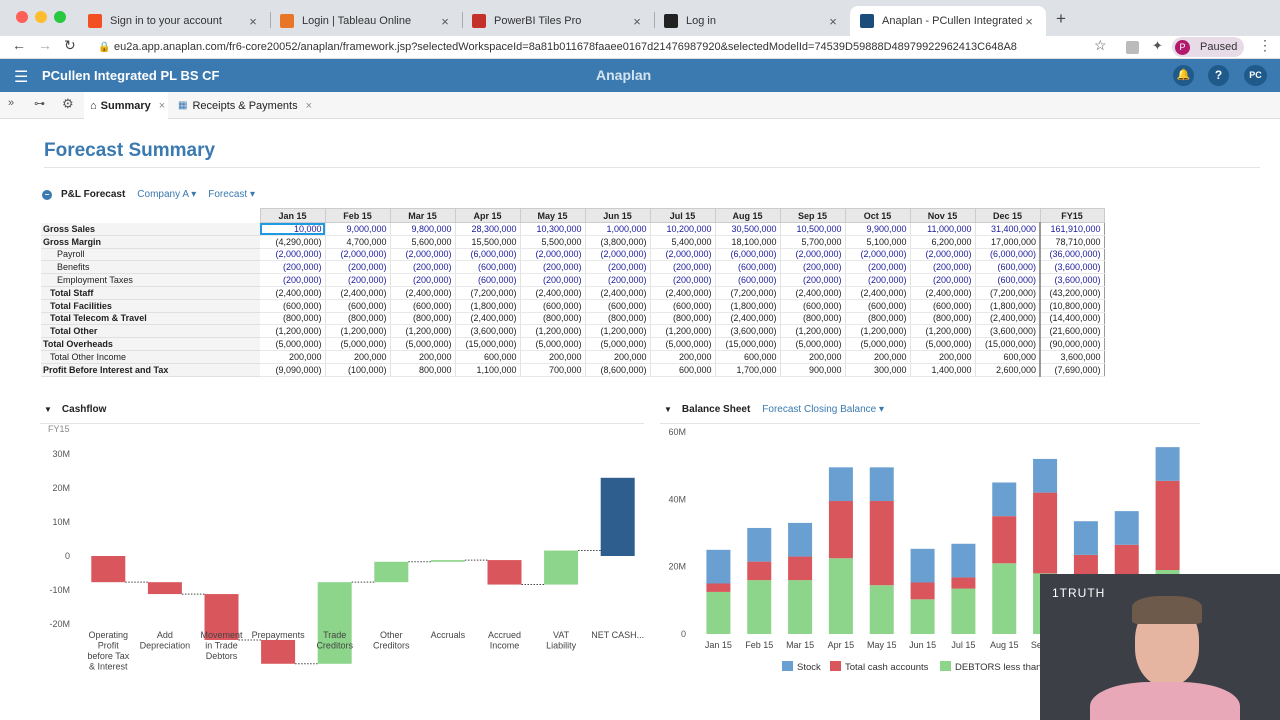 The width and height of the screenshot is (1280, 720). Describe the element at coordinates (553, 229) in the screenshot. I see `grid-cell: 10,300,000` at that location.